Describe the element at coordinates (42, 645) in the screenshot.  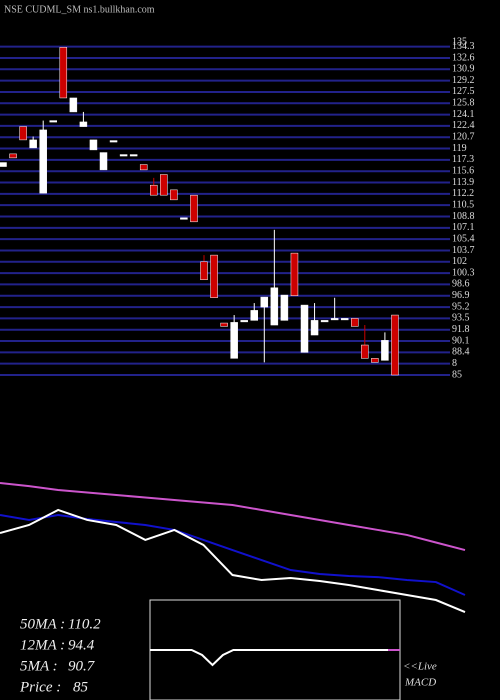
I see `stat-label: 12MA :` at that location.